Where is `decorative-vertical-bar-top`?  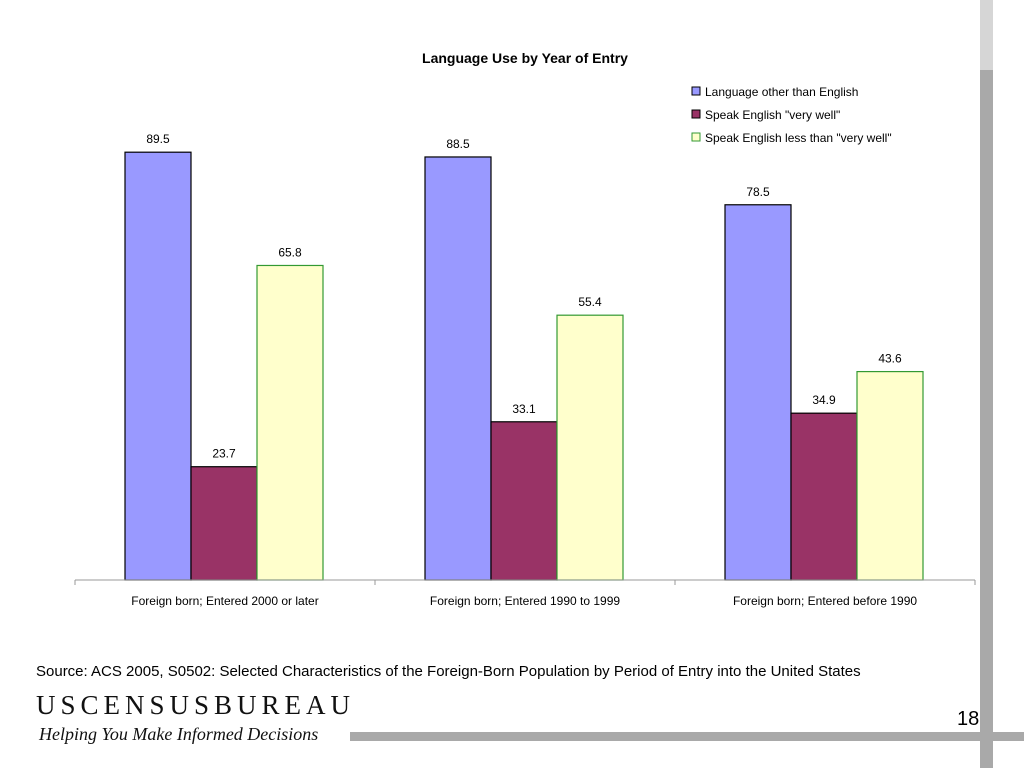 decorative-vertical-bar-top is located at coordinates (986, 35).